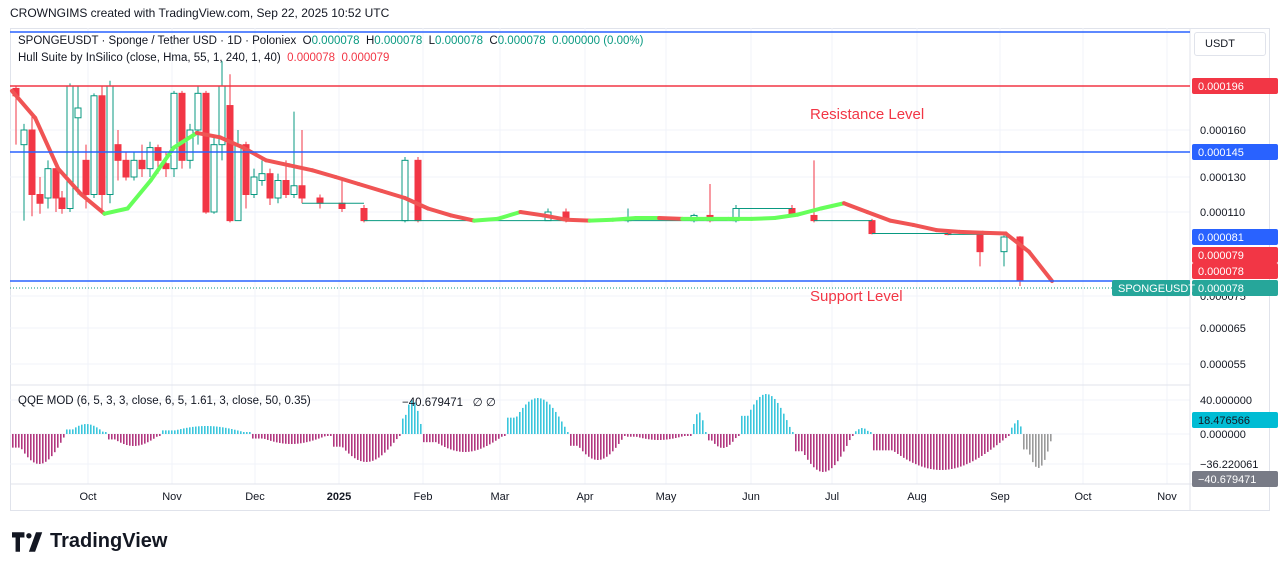 The height and width of the screenshot is (571, 1281). Describe the element at coordinates (1223, 178) in the screenshot. I see `price-axis-tick: 0.000130` at that location.